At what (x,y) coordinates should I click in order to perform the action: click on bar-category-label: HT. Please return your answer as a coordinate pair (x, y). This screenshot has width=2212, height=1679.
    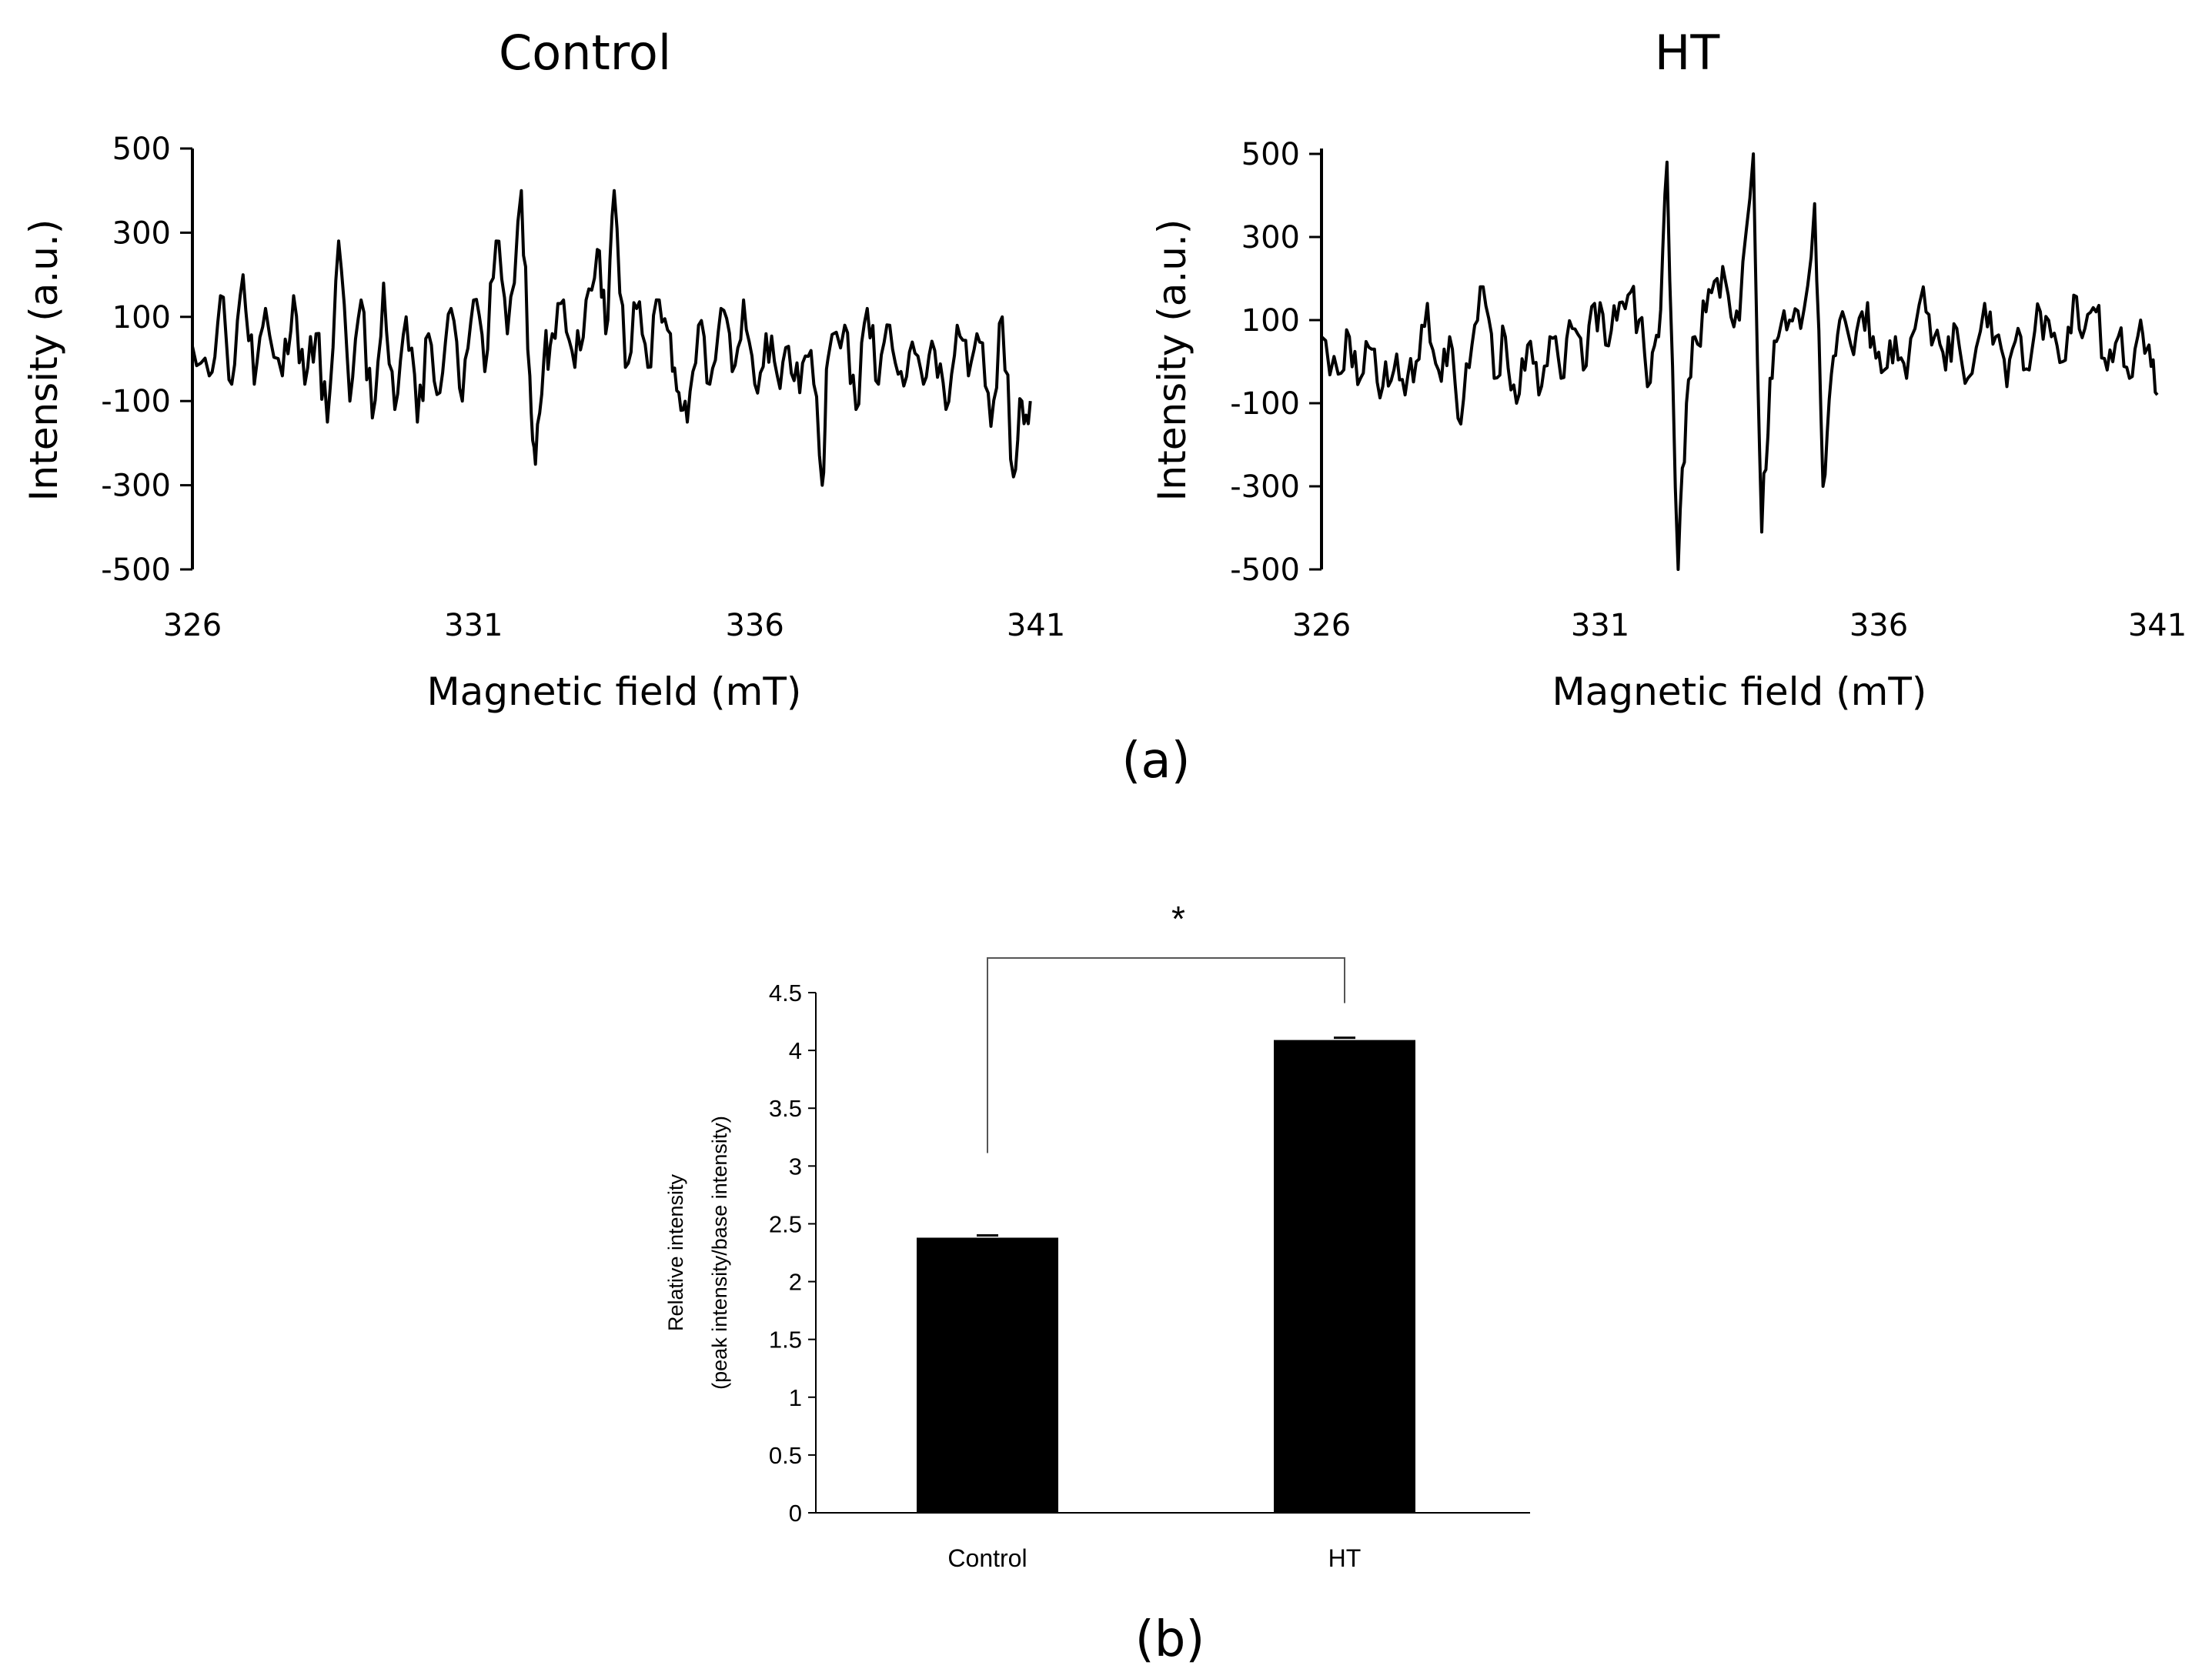
    Looking at the image, I should click on (1345, 1558).